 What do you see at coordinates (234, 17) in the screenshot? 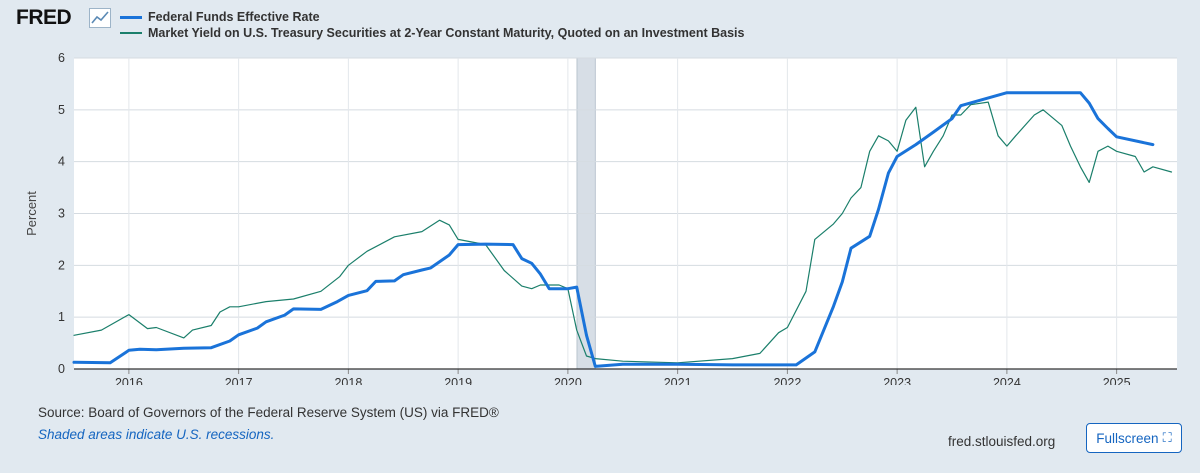
I see `legend-label-fedfunds: Federal Funds Effective Rate` at bounding box center [234, 17].